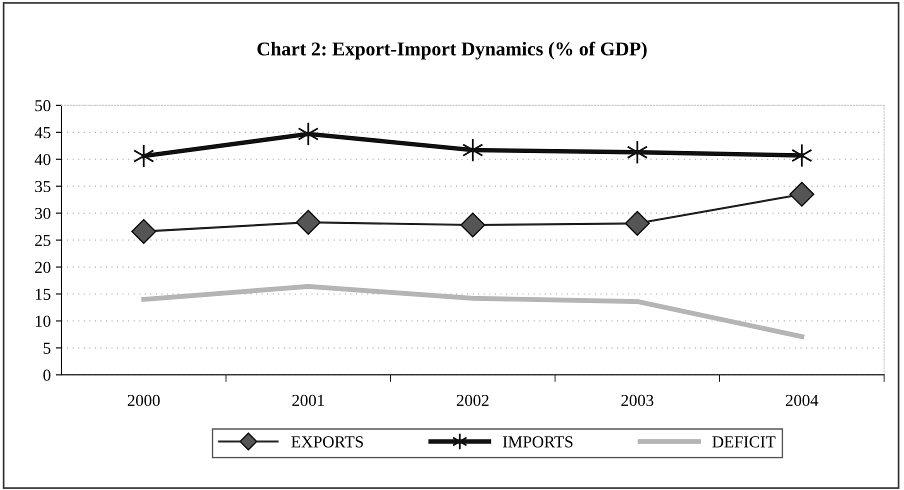 This screenshot has height=490, width=904. What do you see at coordinates (42, 186) in the screenshot?
I see `y-tick-label: 35` at bounding box center [42, 186].